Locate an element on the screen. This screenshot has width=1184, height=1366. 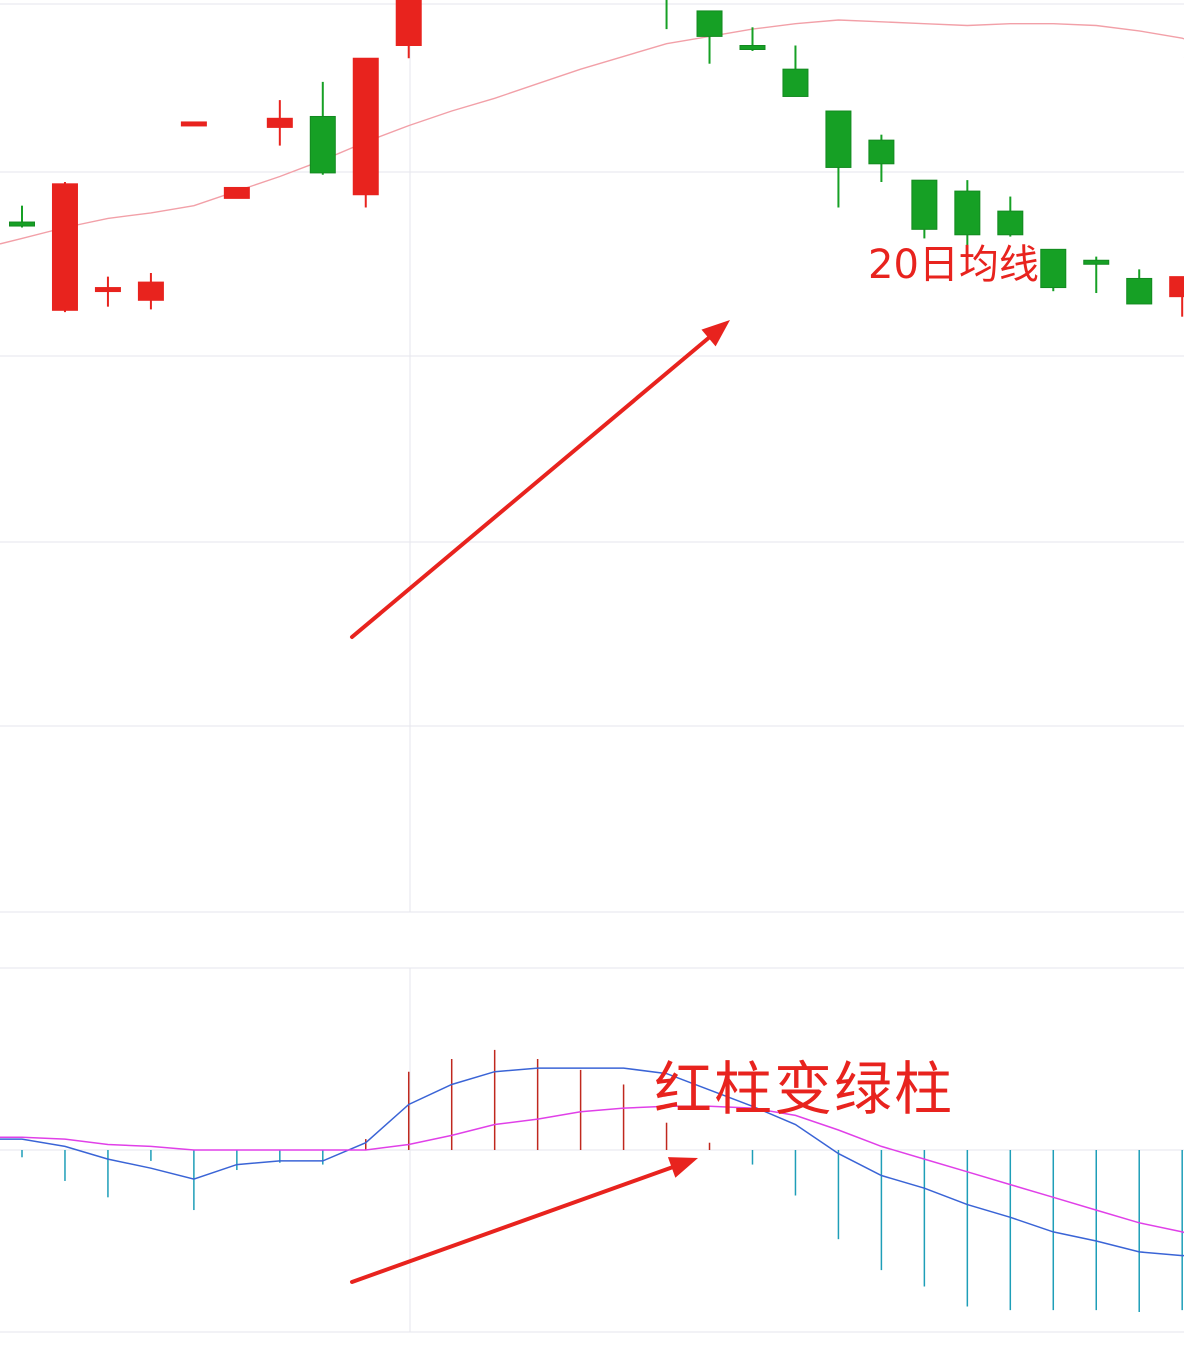
dea-line is located at coordinates (592, 1176).